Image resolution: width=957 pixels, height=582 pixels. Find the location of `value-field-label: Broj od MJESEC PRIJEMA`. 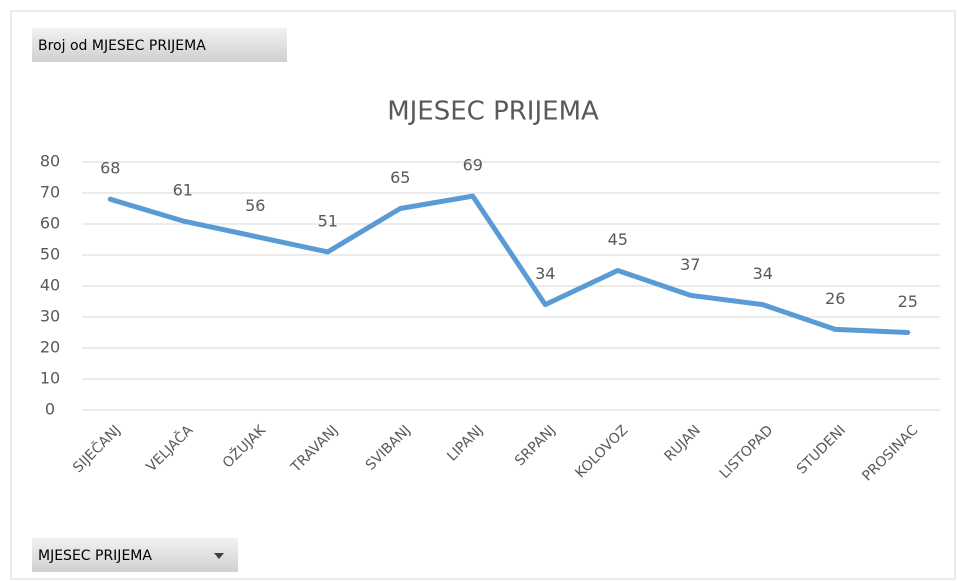

value-field-label: Broj od MJESEC PRIJEMA is located at coordinates (122, 46).